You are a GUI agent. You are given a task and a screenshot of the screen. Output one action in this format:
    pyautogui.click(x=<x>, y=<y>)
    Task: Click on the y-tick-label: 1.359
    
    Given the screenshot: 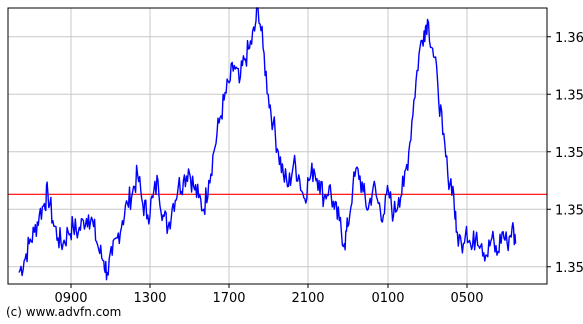 What is the action you would take?
    pyautogui.click(x=569, y=95)
    